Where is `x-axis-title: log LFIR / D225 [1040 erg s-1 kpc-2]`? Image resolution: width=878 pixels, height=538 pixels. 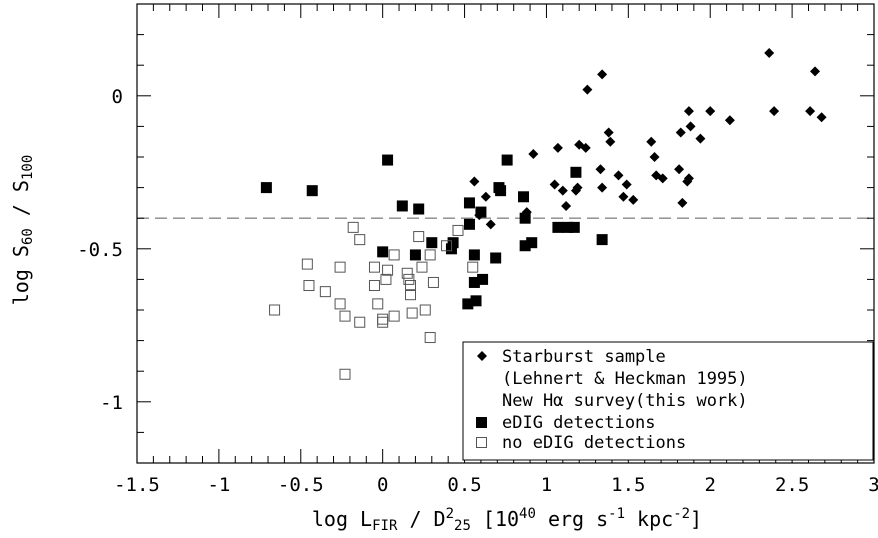
x-axis-title: log LFIR / D225 [1040 erg s-1 kpc-2] is located at coordinates (507, 520).